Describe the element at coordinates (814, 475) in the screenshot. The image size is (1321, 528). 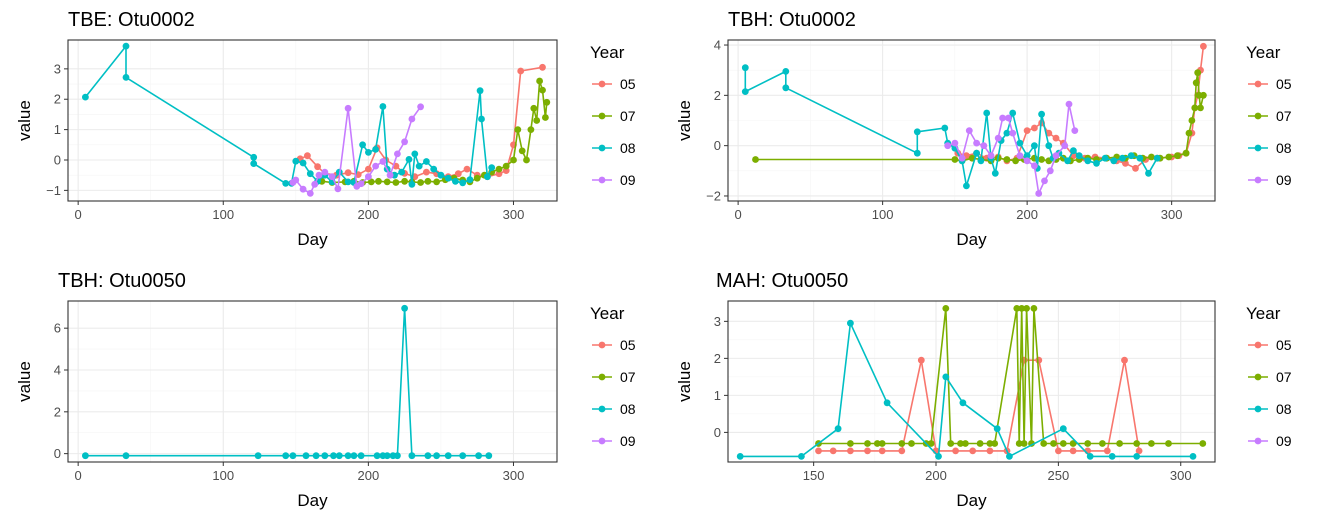
I see `x-tick-label: 150` at that location.